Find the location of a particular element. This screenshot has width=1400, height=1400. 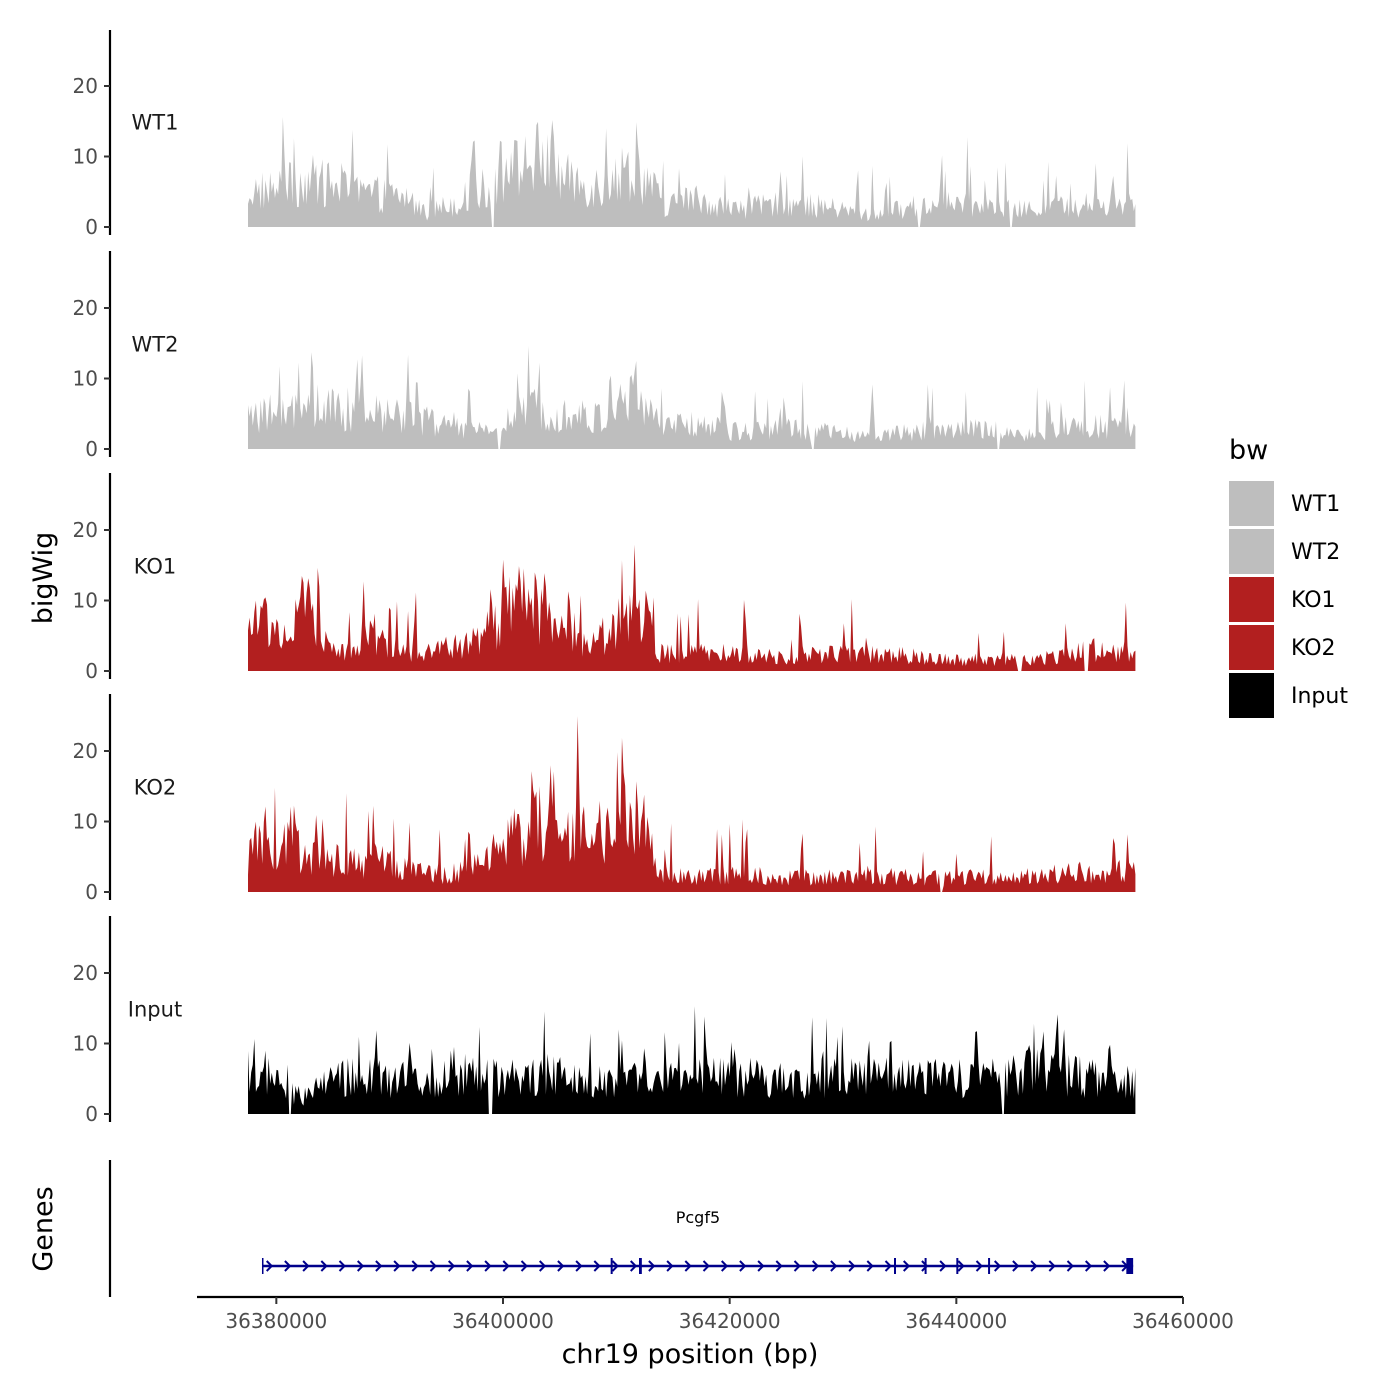

track-label: KO2 is located at coordinates (155, 788).